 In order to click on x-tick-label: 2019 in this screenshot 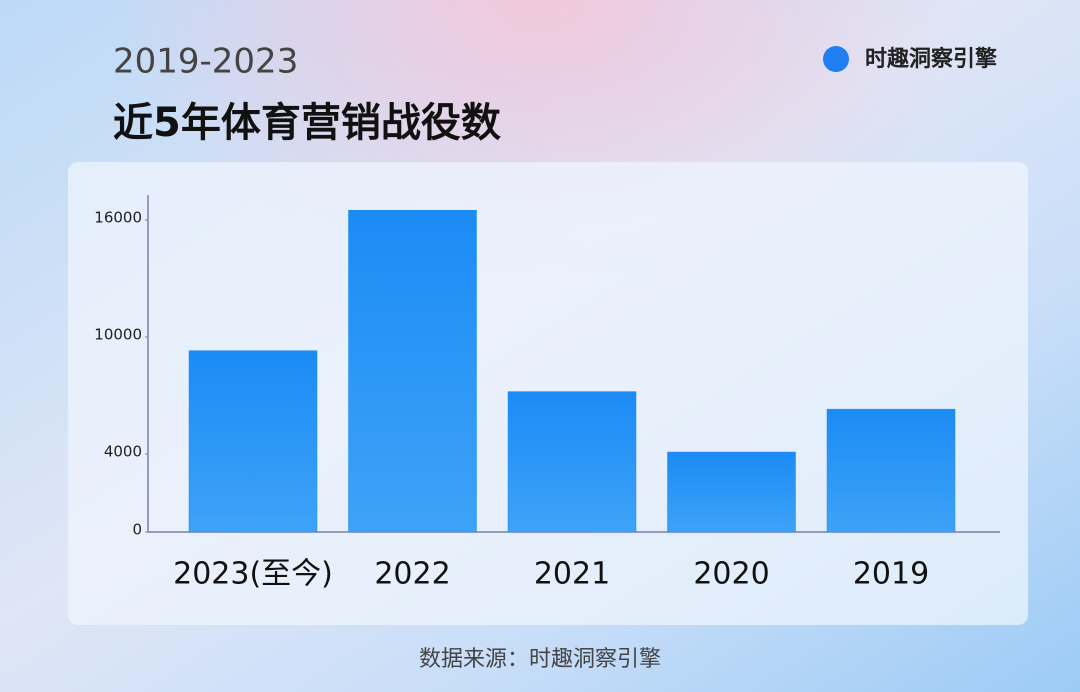, I will do `click(891, 574)`.